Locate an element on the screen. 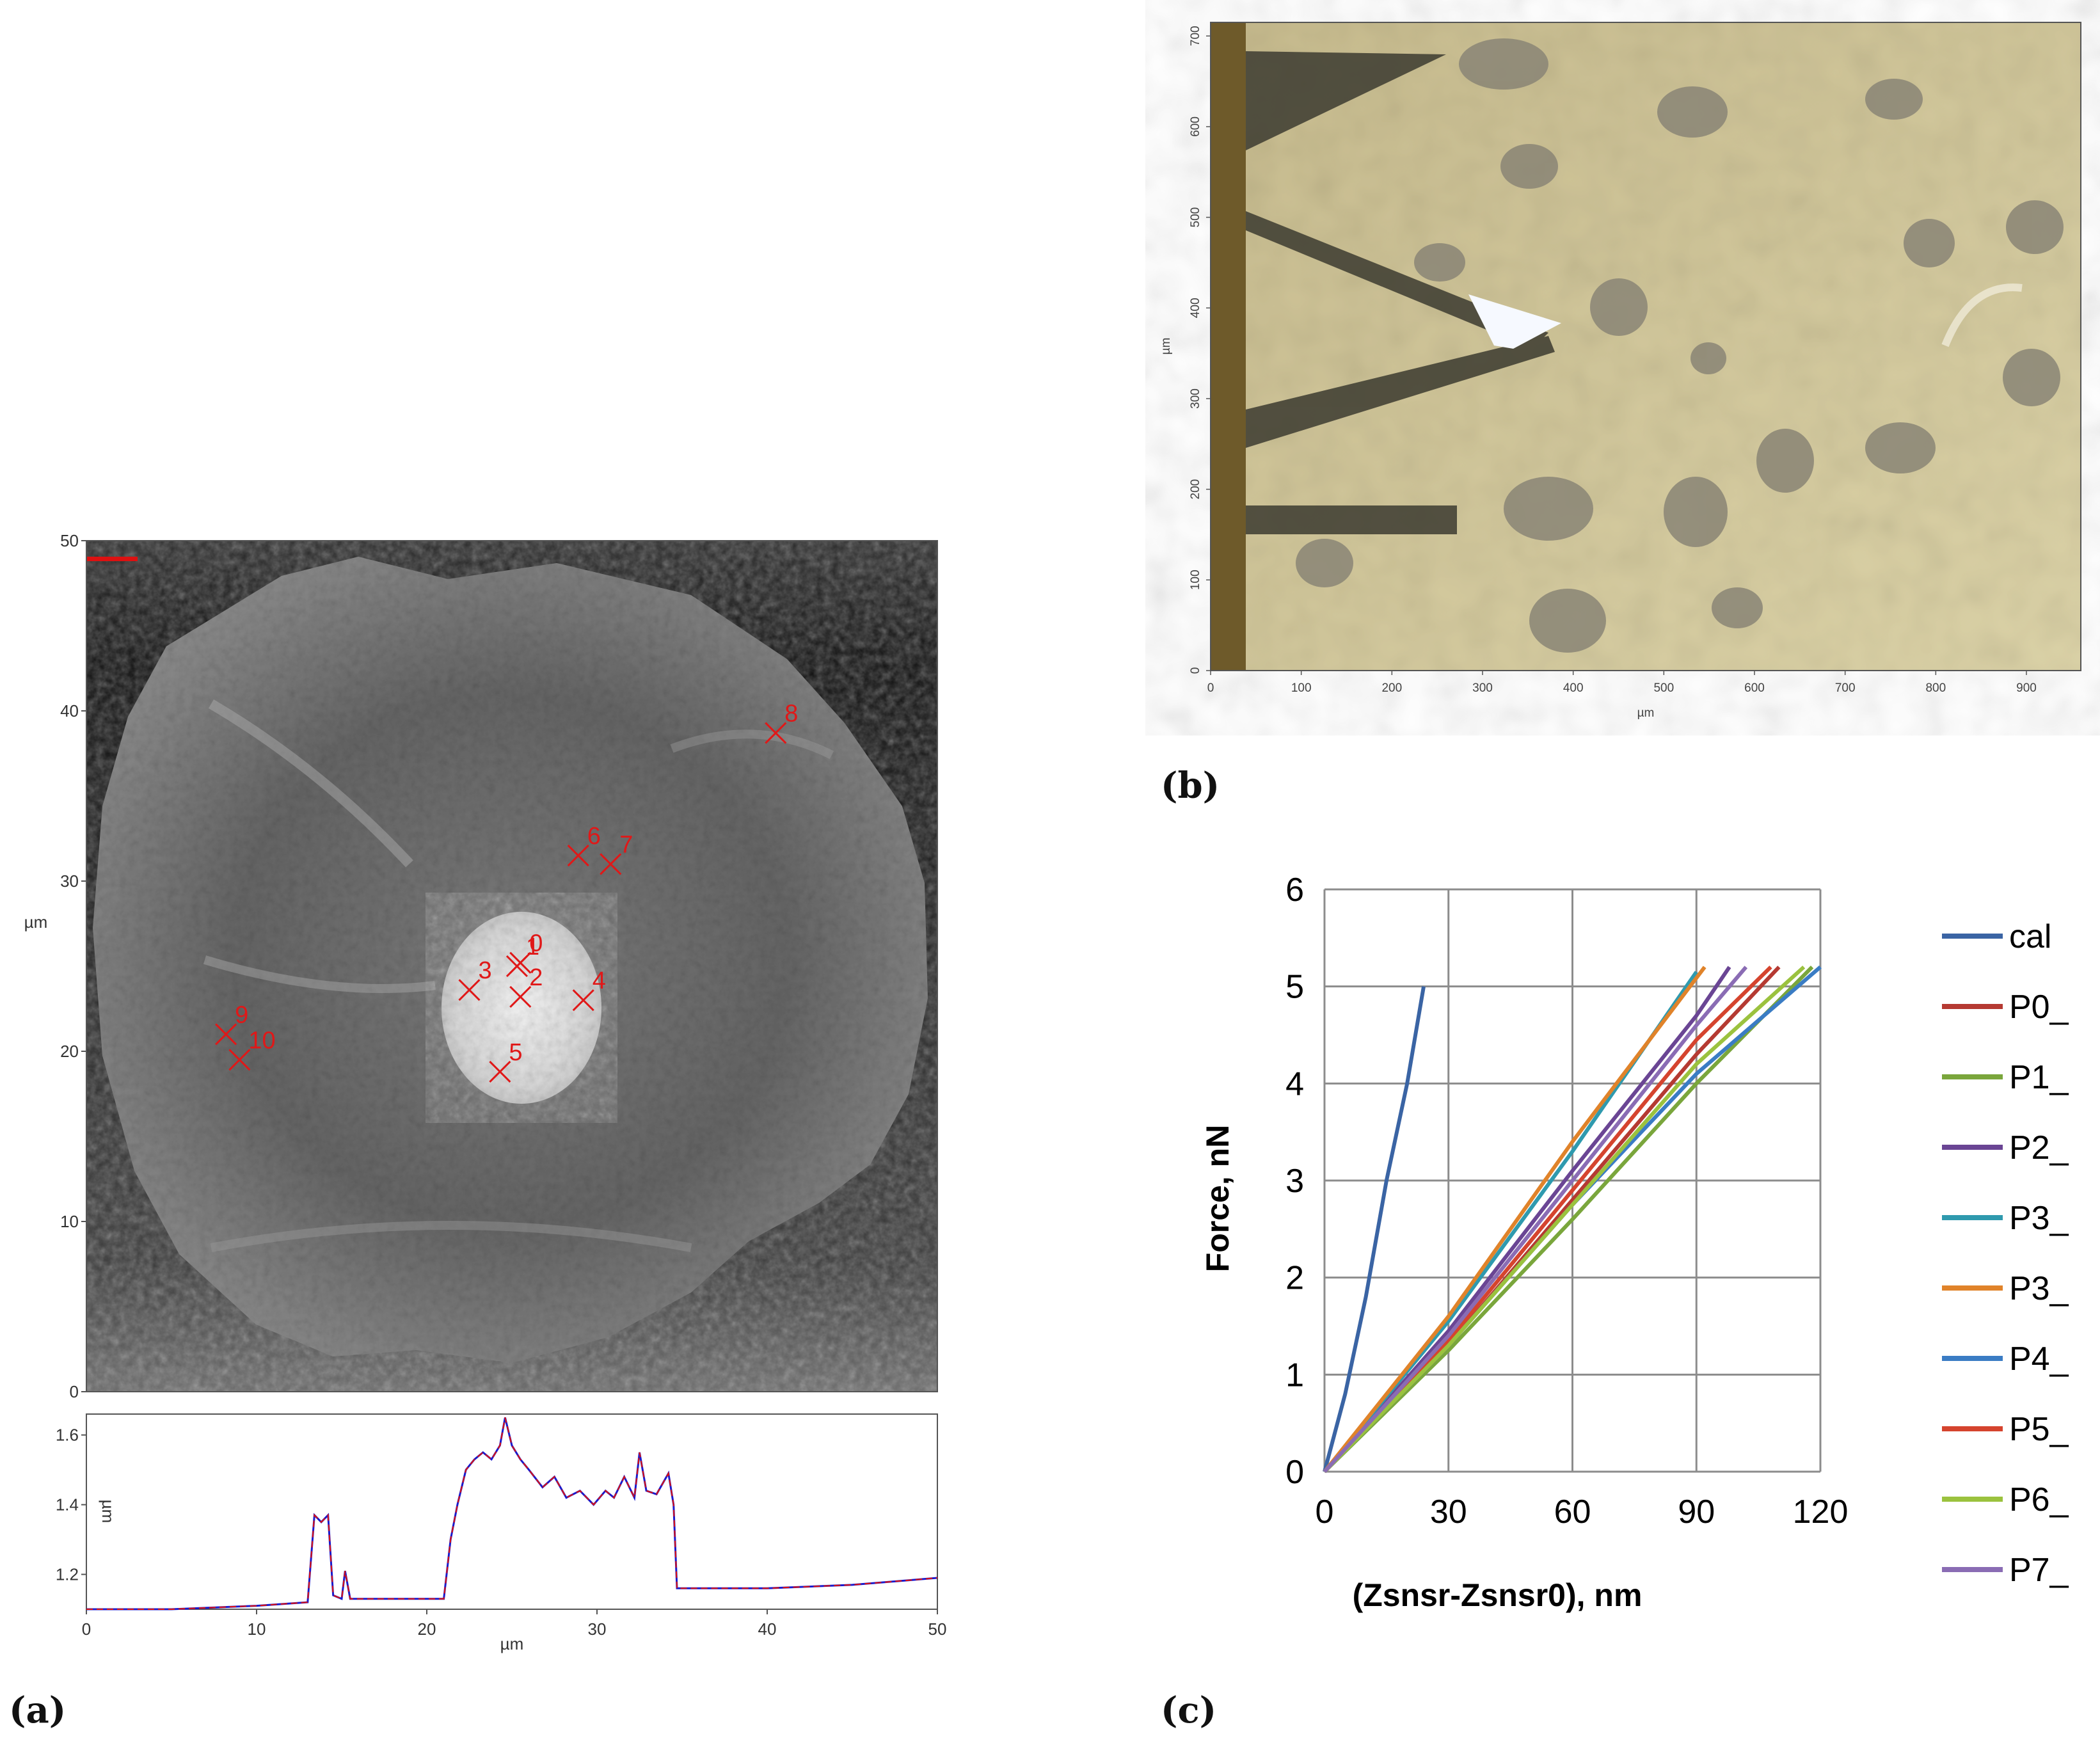  legend-label: P1_ is located at coordinates (2039, 1077).